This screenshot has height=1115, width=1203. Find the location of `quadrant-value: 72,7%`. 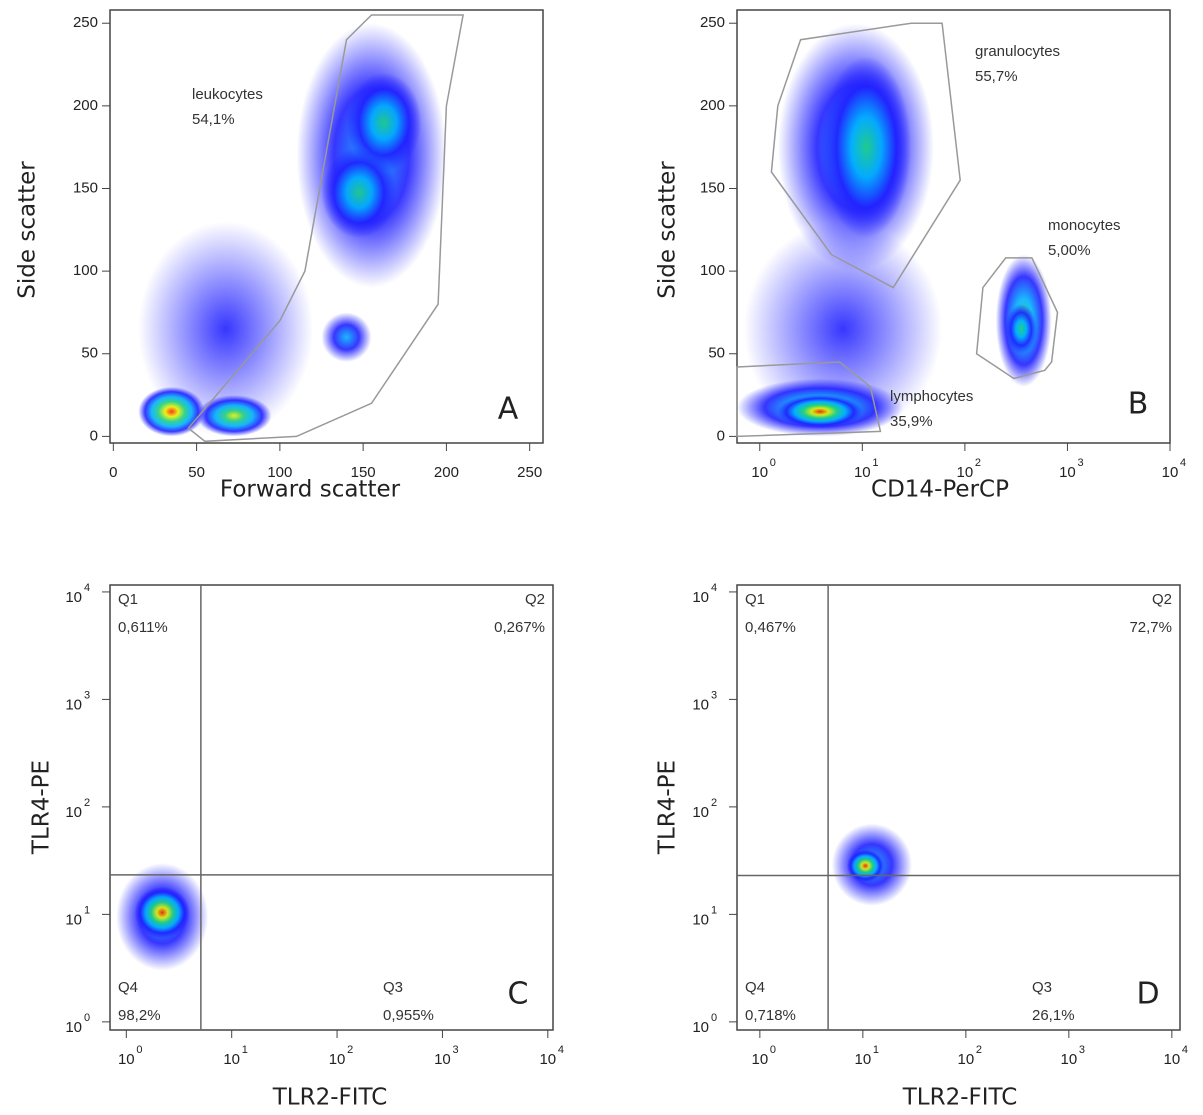

quadrant-value: 72,7% is located at coordinates (1150, 627).